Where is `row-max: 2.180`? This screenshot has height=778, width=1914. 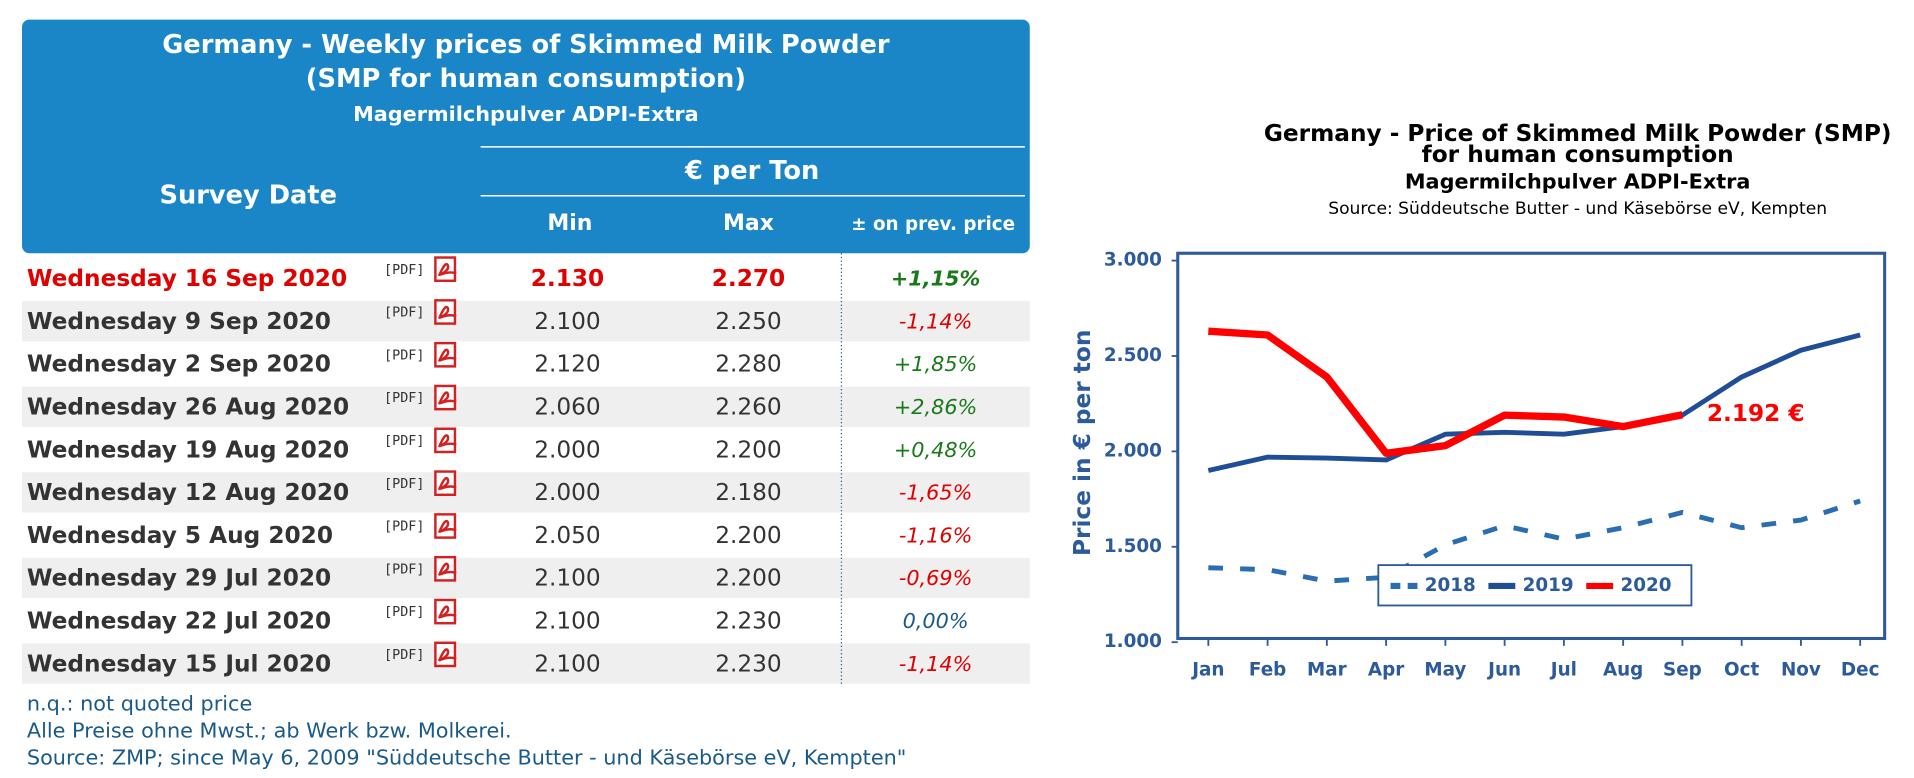 row-max: 2.180 is located at coordinates (748, 492).